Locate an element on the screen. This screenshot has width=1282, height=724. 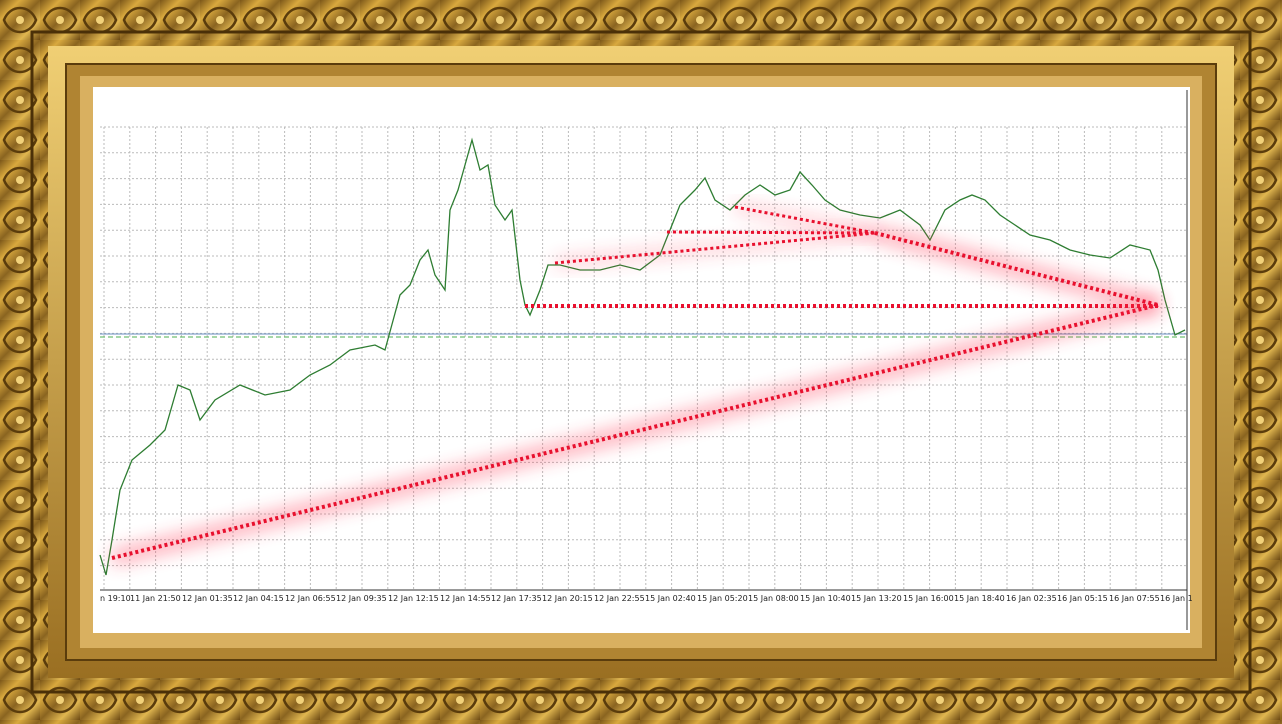
x-label: 16 Jan 1 is located at coordinates (1176, 598).